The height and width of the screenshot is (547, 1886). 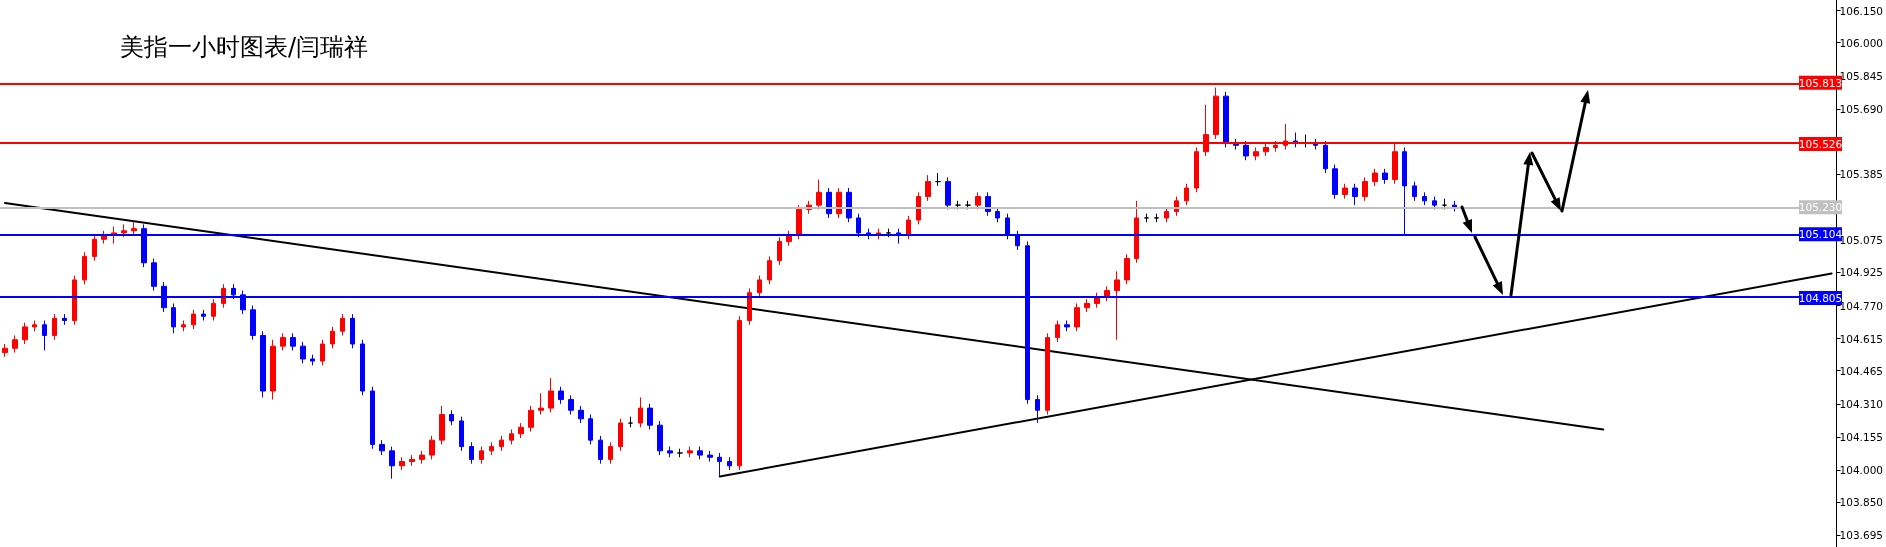 What do you see at coordinates (1861, 502) in the screenshot?
I see `y-tick-label: 103.850` at bounding box center [1861, 502].